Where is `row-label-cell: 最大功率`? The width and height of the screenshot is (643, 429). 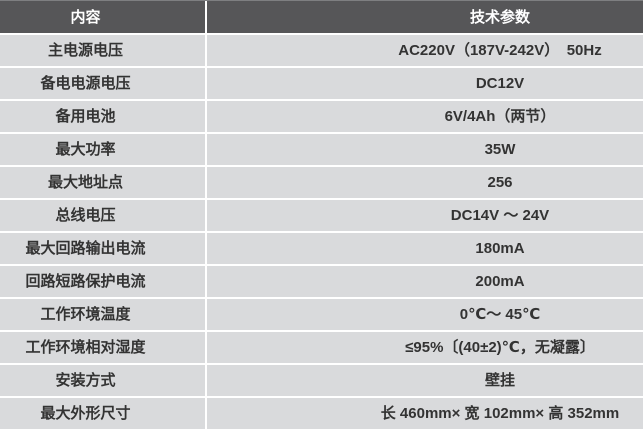
row-label-cell: 最大功率 is located at coordinates (103, 149).